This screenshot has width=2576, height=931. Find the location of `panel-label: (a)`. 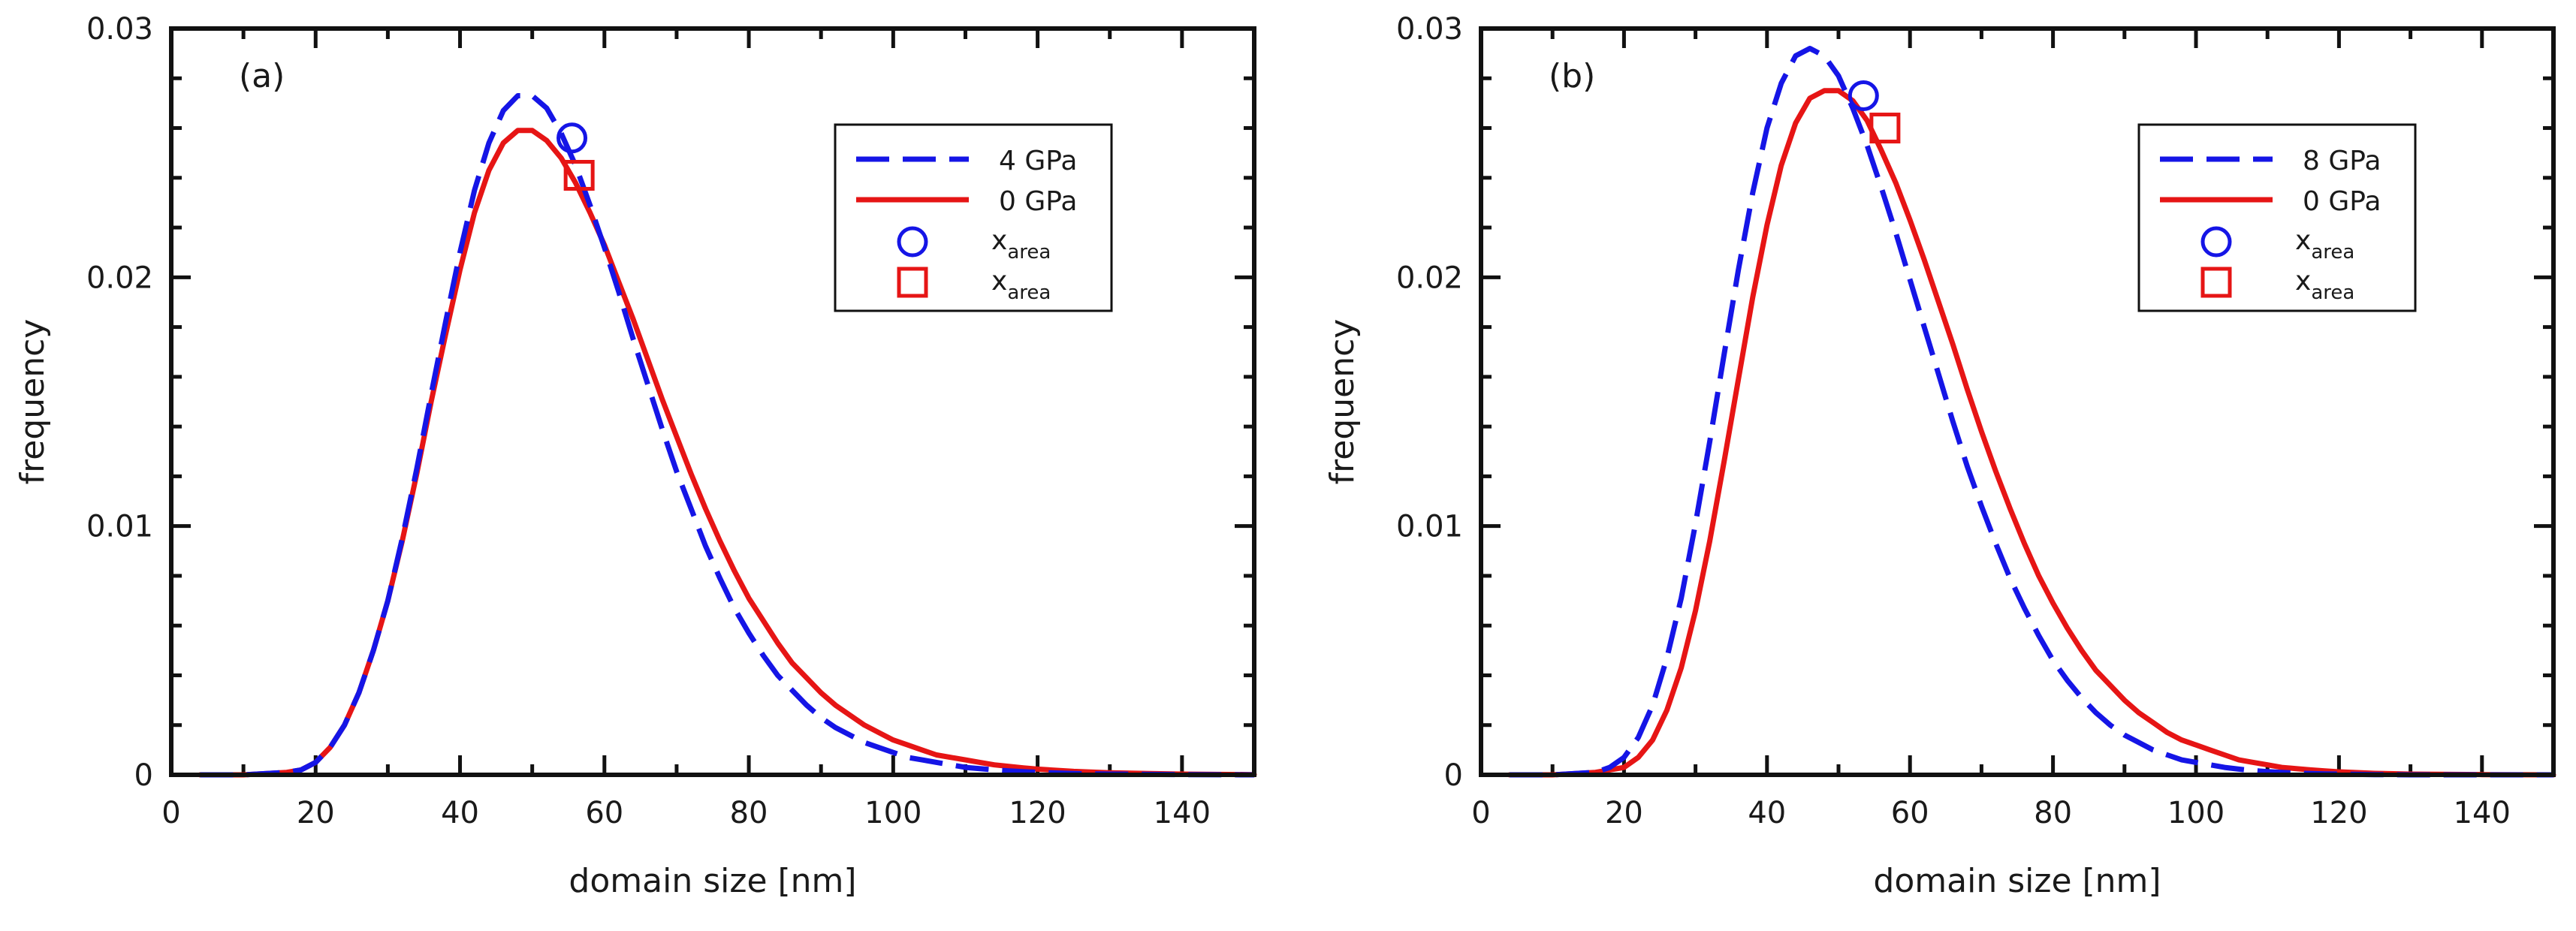

panel-label: (a) is located at coordinates (262, 76).